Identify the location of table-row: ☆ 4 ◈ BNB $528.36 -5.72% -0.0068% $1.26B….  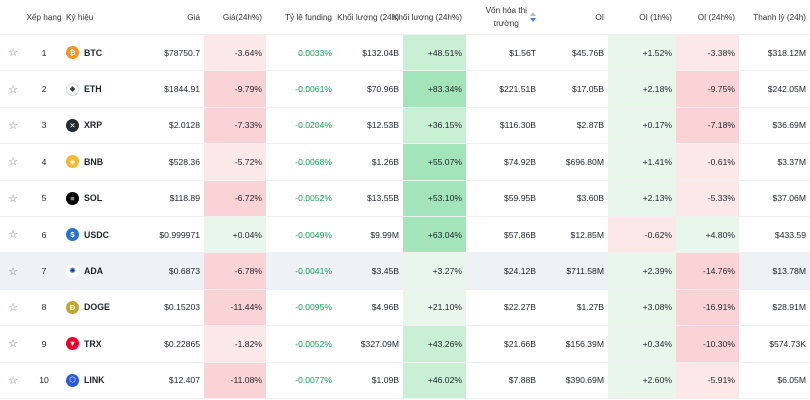
(405, 162).